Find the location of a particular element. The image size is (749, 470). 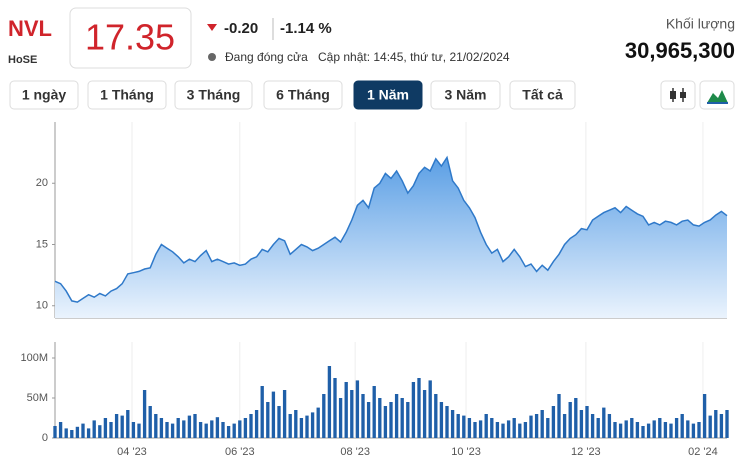

volume: 30,965,300 is located at coordinates (680, 50).